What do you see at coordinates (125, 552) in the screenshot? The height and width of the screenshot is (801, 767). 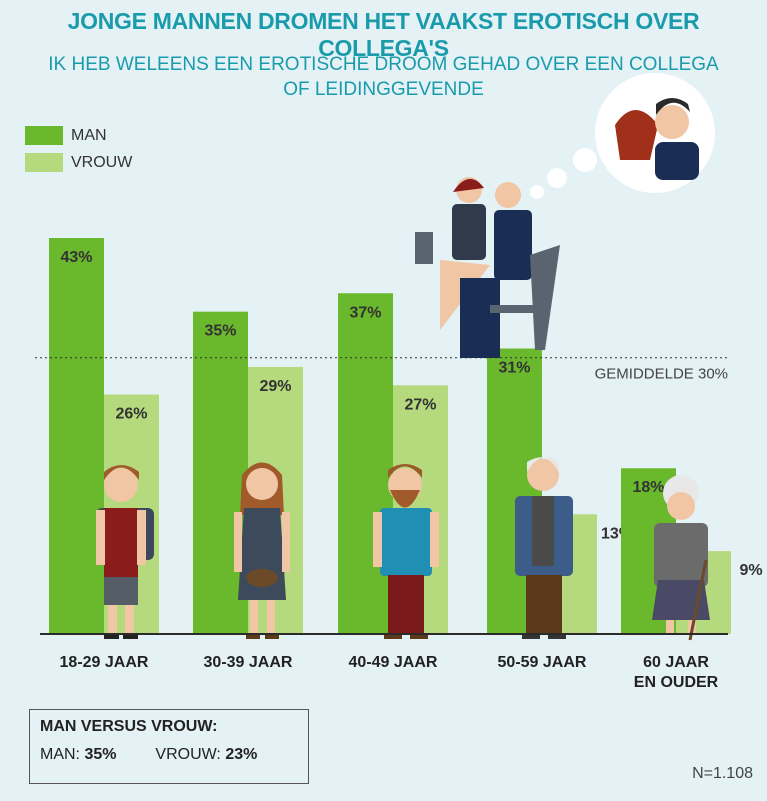 I see `person-young-man-illustration` at bounding box center [125, 552].